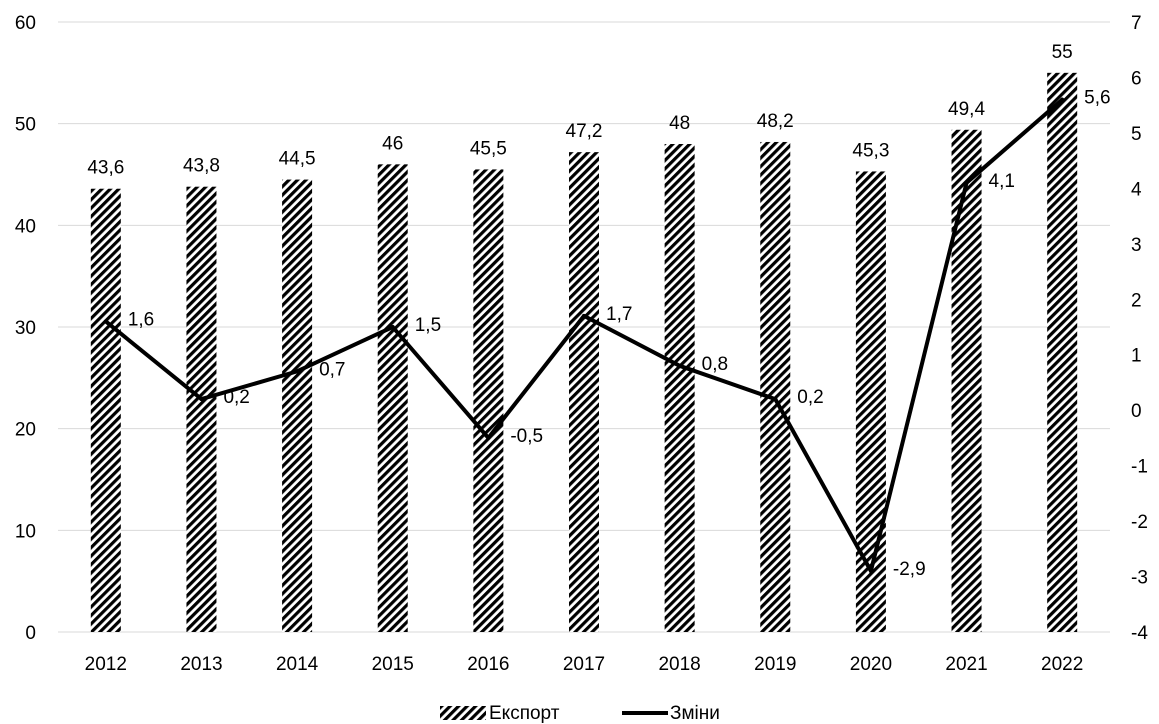 This screenshot has height=724, width=1159. What do you see at coordinates (679, 123) in the screenshot?
I see `bar-data-label: 48` at bounding box center [679, 123].